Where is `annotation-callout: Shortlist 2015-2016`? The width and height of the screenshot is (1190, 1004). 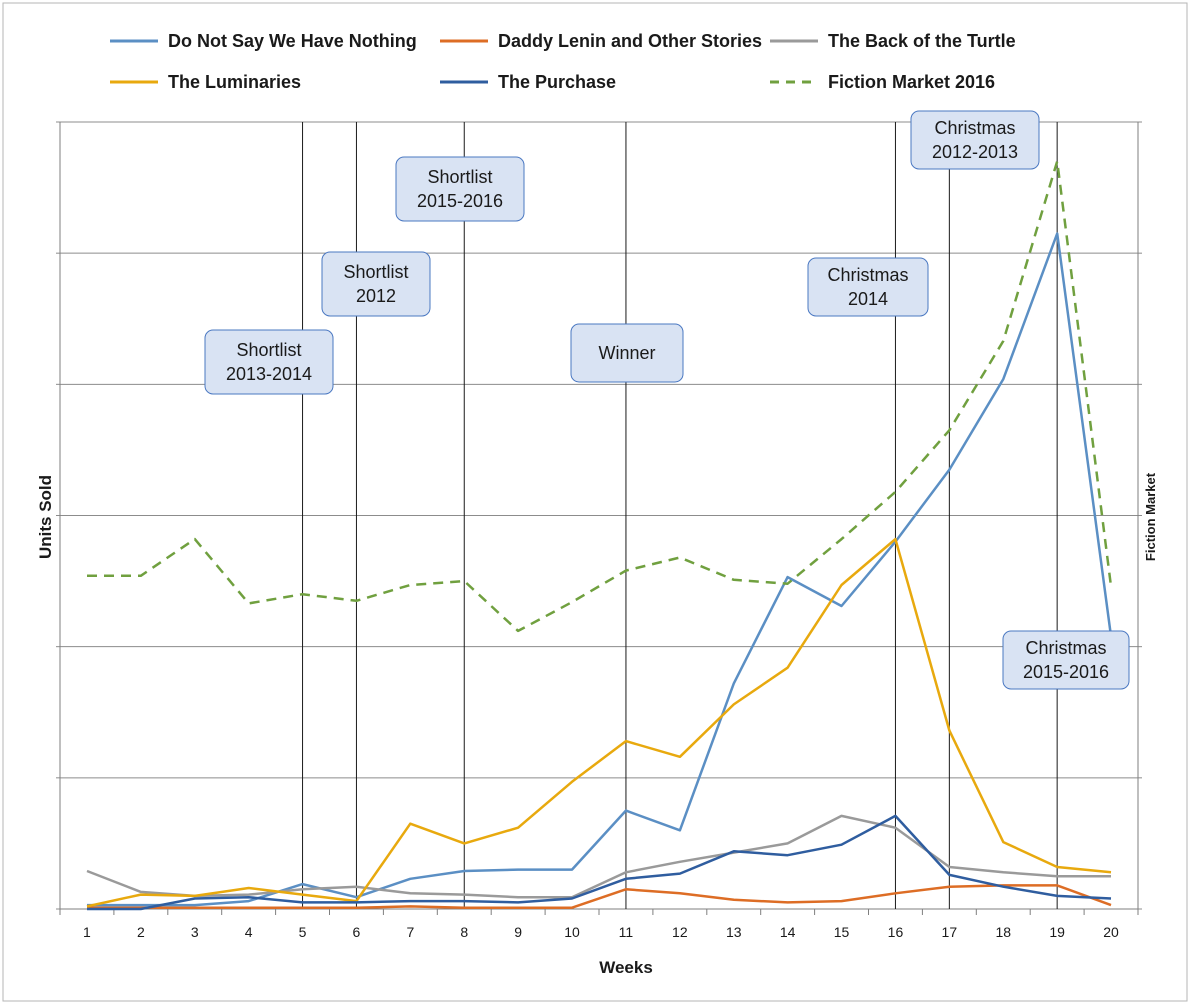 annotation-callout: Shortlist 2015-2016 is located at coordinates (460, 189).